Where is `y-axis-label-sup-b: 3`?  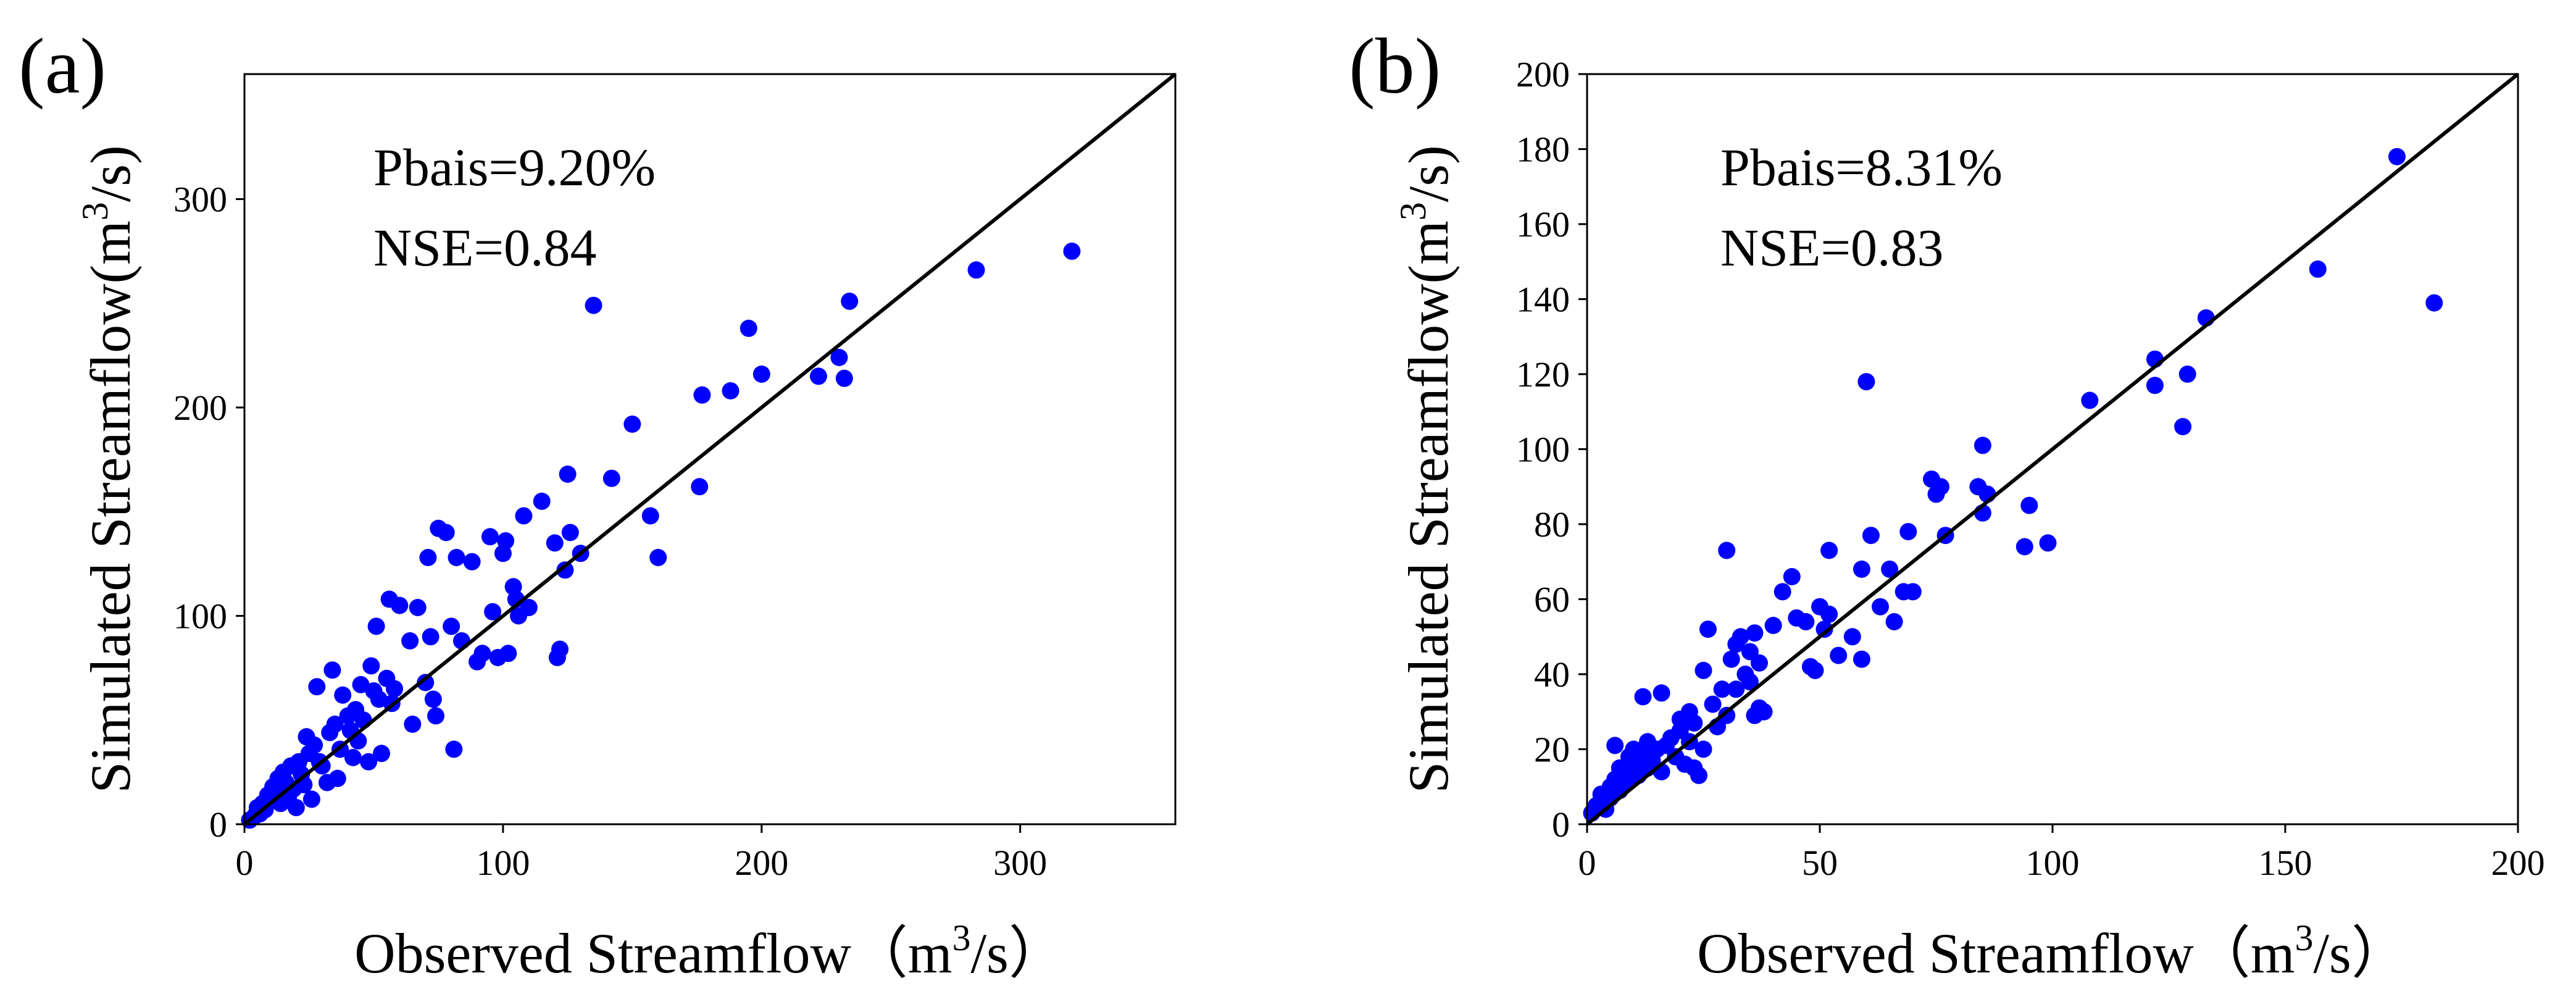
y-axis-label-sup-b: 3 is located at coordinates (1413, 211).